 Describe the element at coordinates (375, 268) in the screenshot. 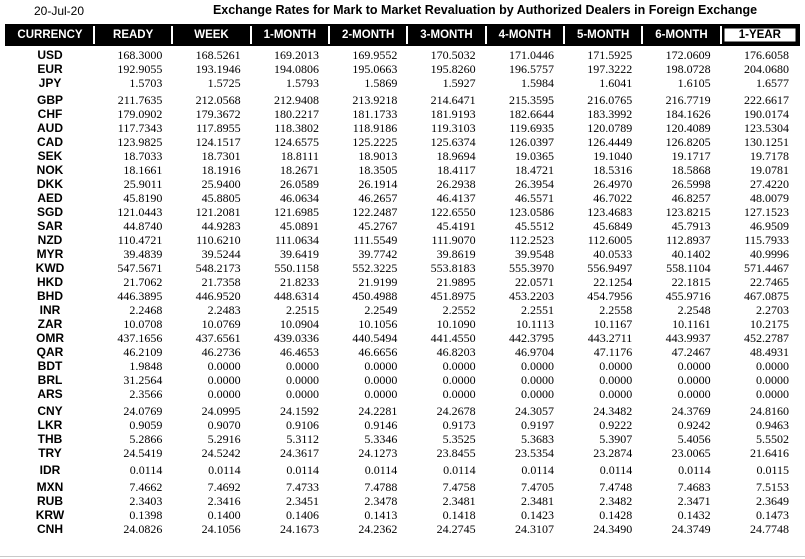

I see `rate-cell: 552.3225` at that location.